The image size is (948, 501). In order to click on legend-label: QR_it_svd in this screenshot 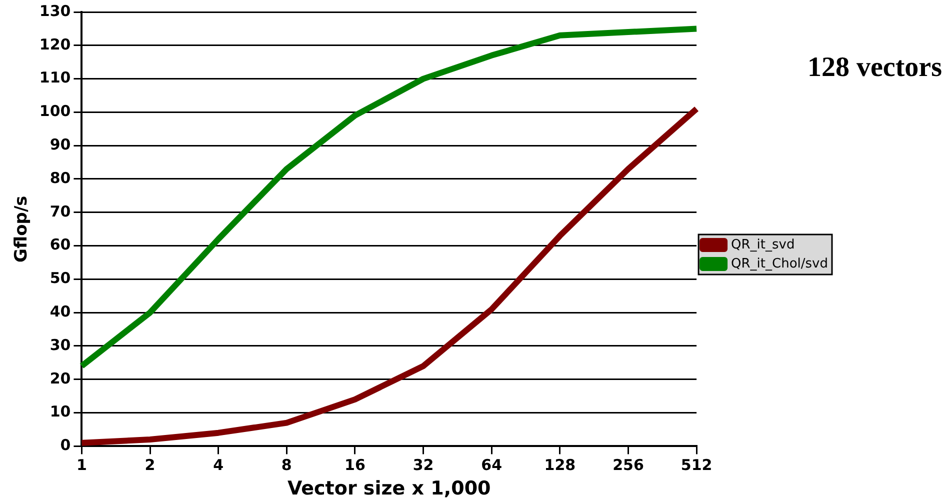, I will do `click(763, 244)`.